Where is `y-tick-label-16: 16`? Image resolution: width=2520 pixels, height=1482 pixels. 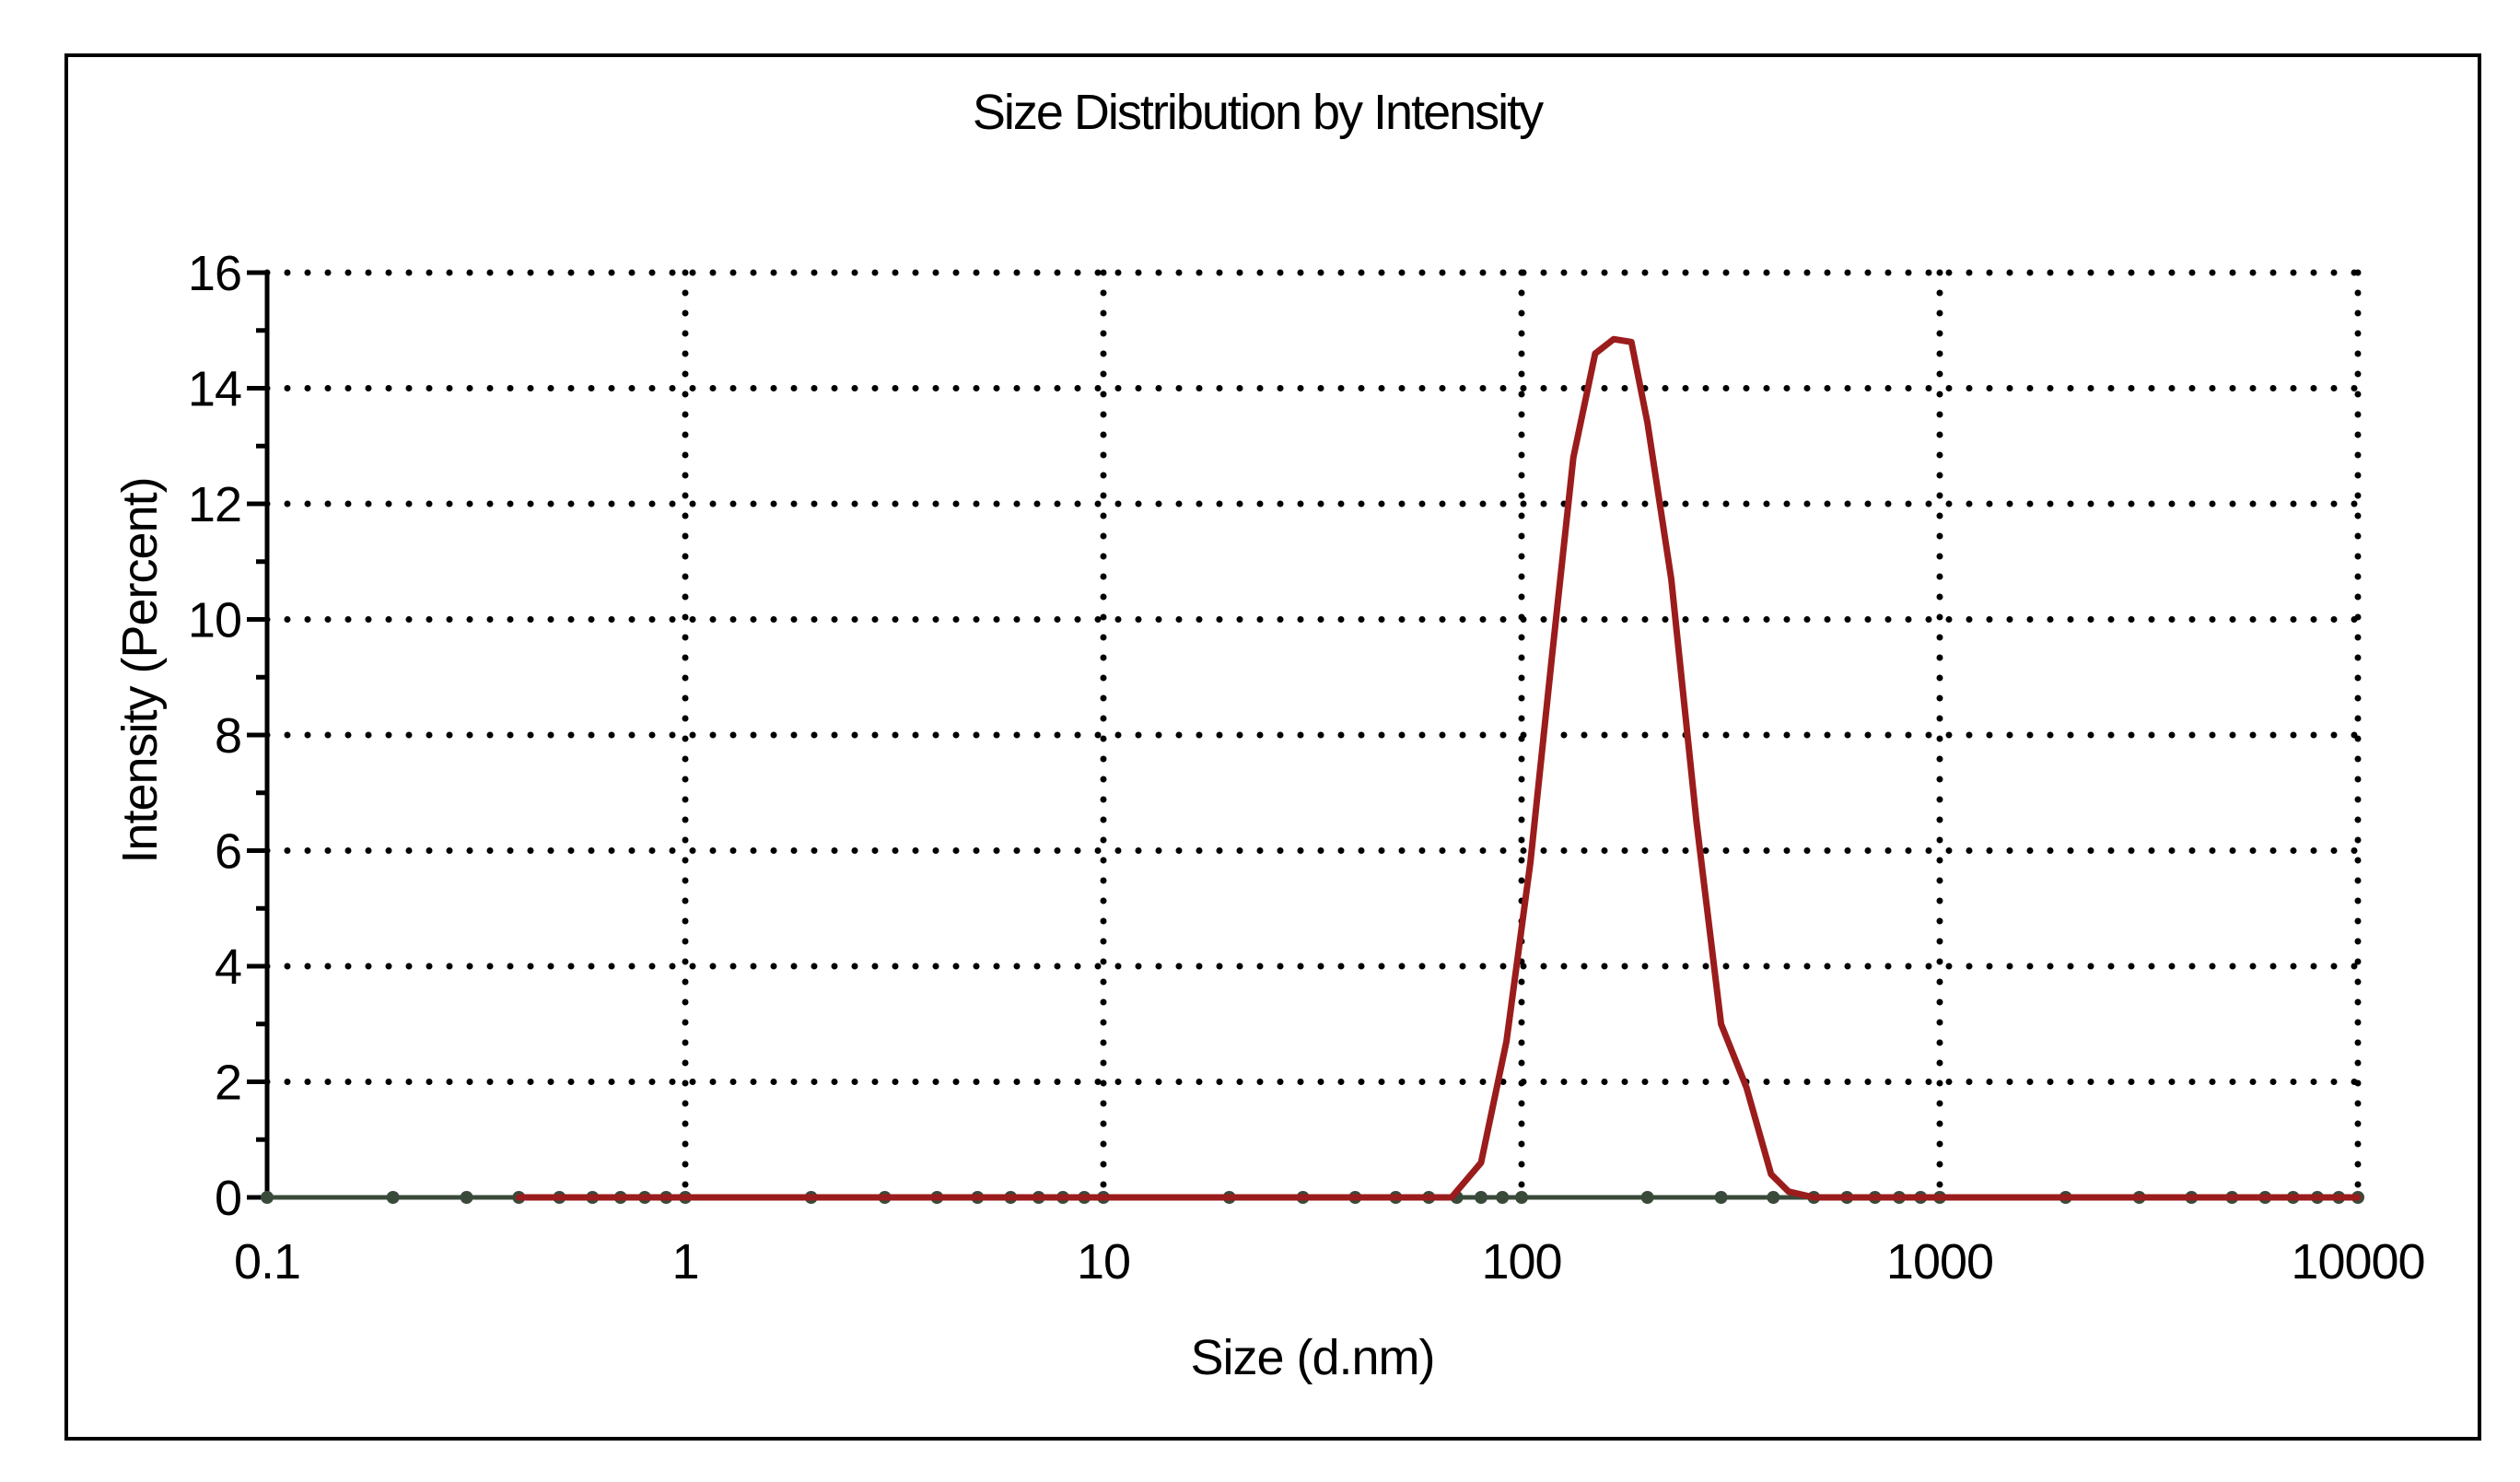 y-tick-label-16: 16 is located at coordinates (214, 273).